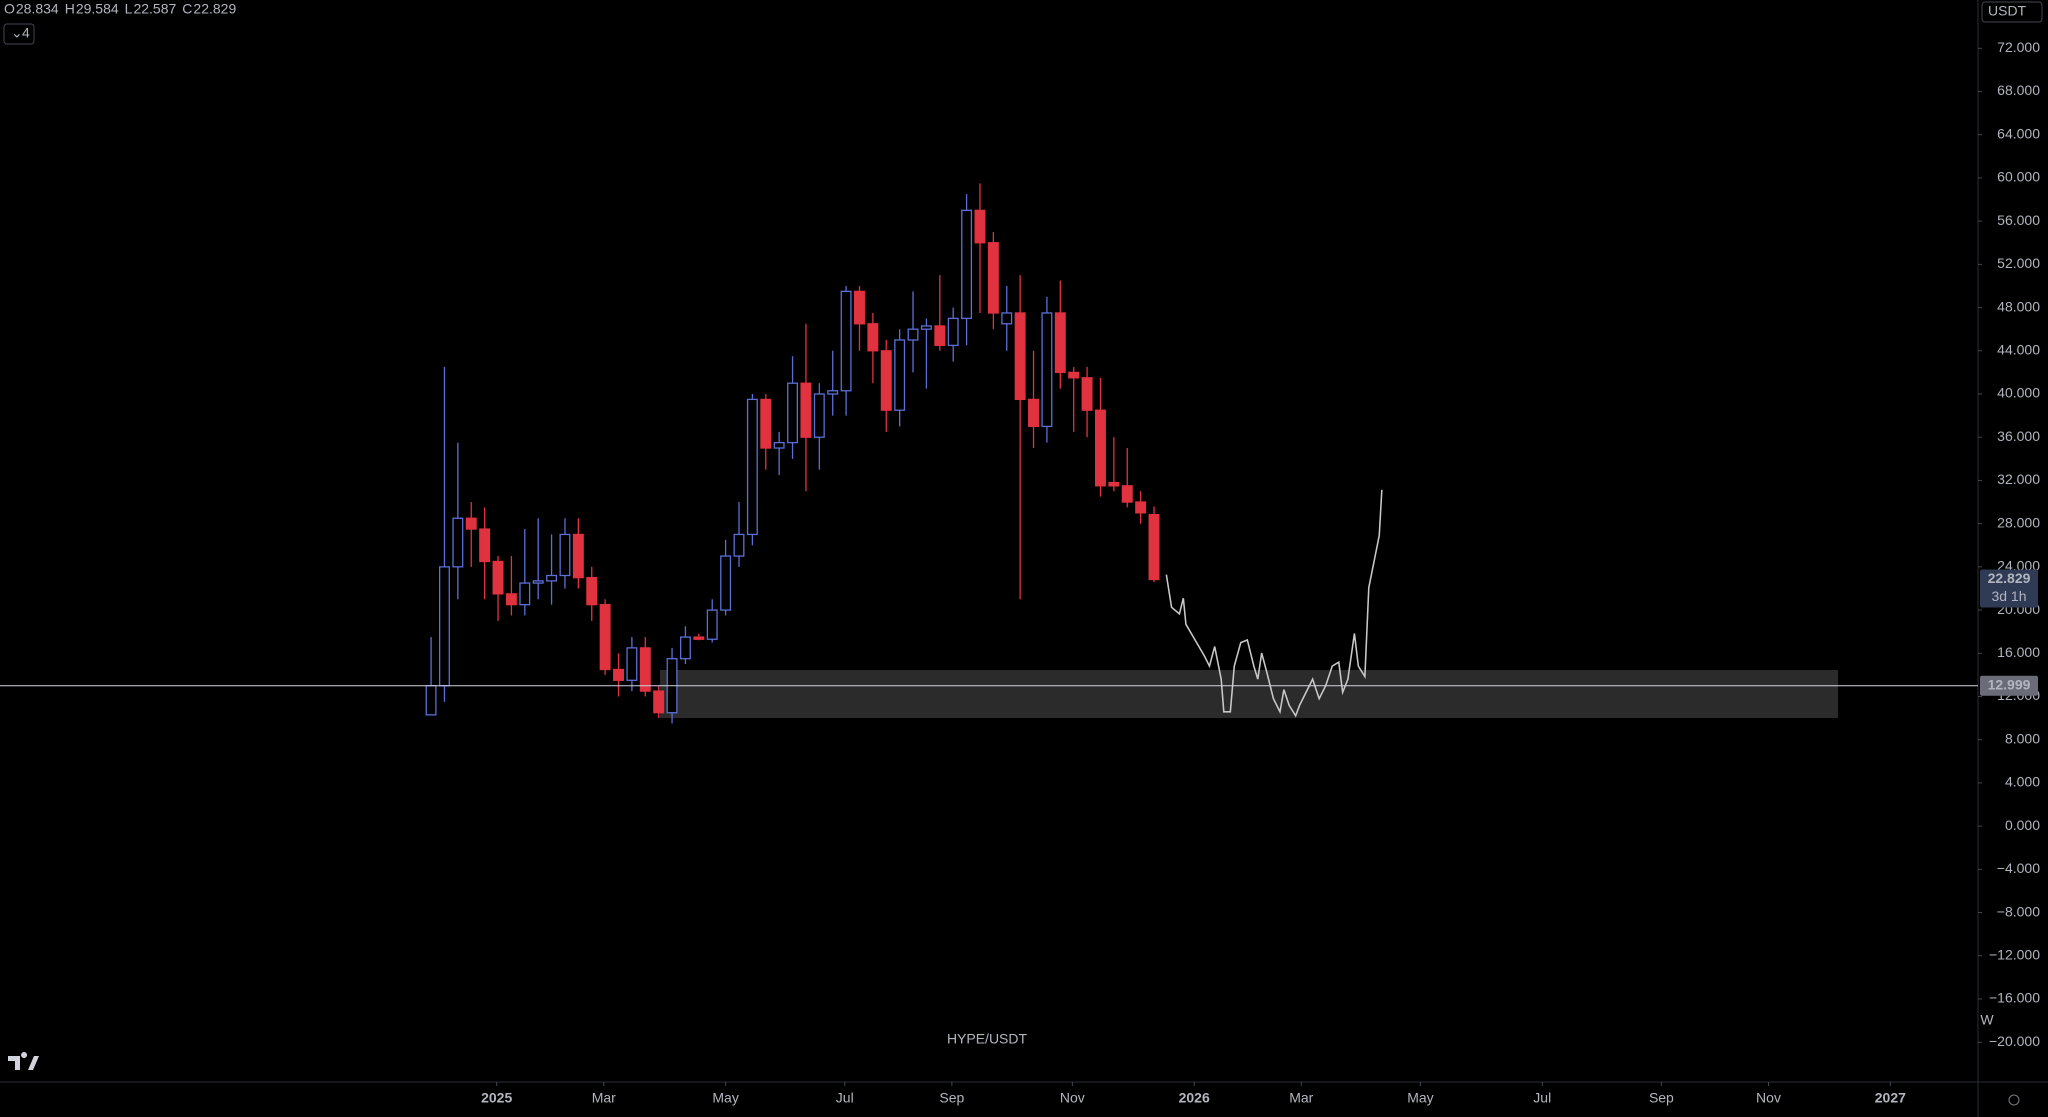 The image size is (2048, 1117). I want to click on price-line-label-bg, so click(2009, 685).